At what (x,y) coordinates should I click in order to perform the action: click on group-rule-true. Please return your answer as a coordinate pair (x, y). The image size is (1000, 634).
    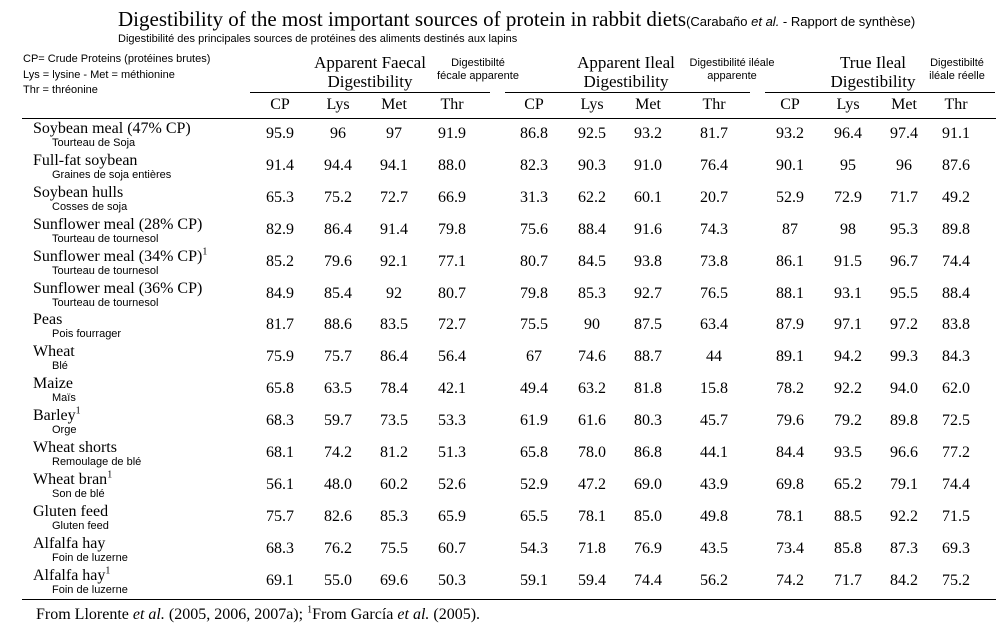
    Looking at the image, I should click on (880, 92).